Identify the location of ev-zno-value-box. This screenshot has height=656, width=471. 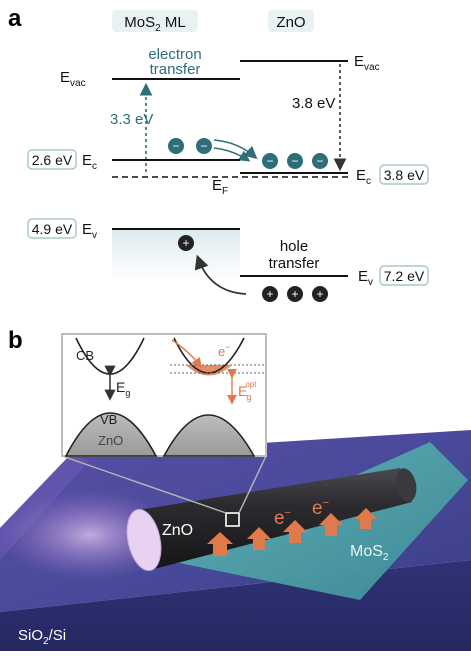
(404, 275).